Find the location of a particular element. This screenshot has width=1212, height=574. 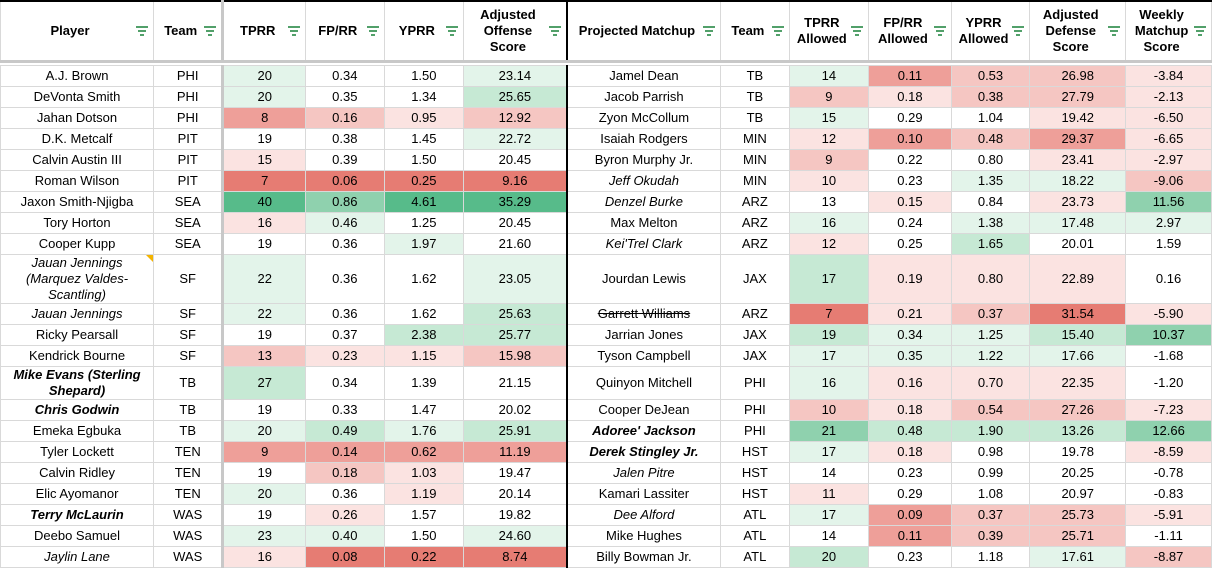

adj-def-cell: 20.25 is located at coordinates (1078, 473).